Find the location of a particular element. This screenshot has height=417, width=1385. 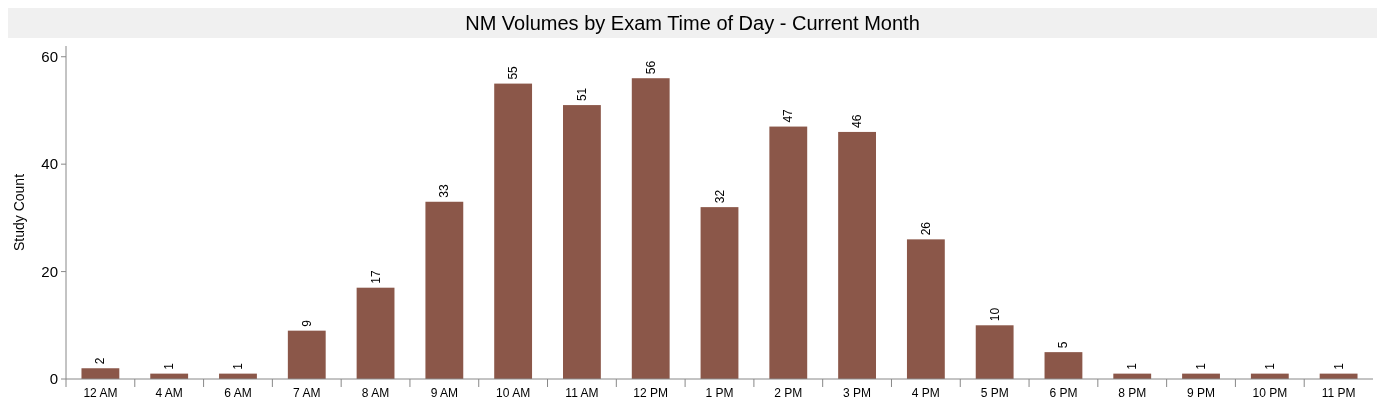

data-label: 17 is located at coordinates (375, 277).